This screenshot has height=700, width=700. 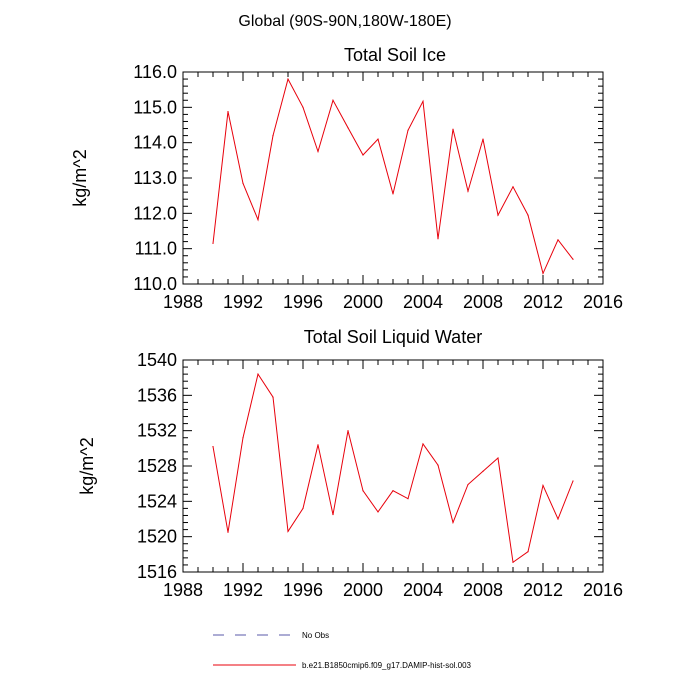 What do you see at coordinates (155, 143) in the screenshot?
I see `y-tick-label: 114.0` at bounding box center [155, 143].